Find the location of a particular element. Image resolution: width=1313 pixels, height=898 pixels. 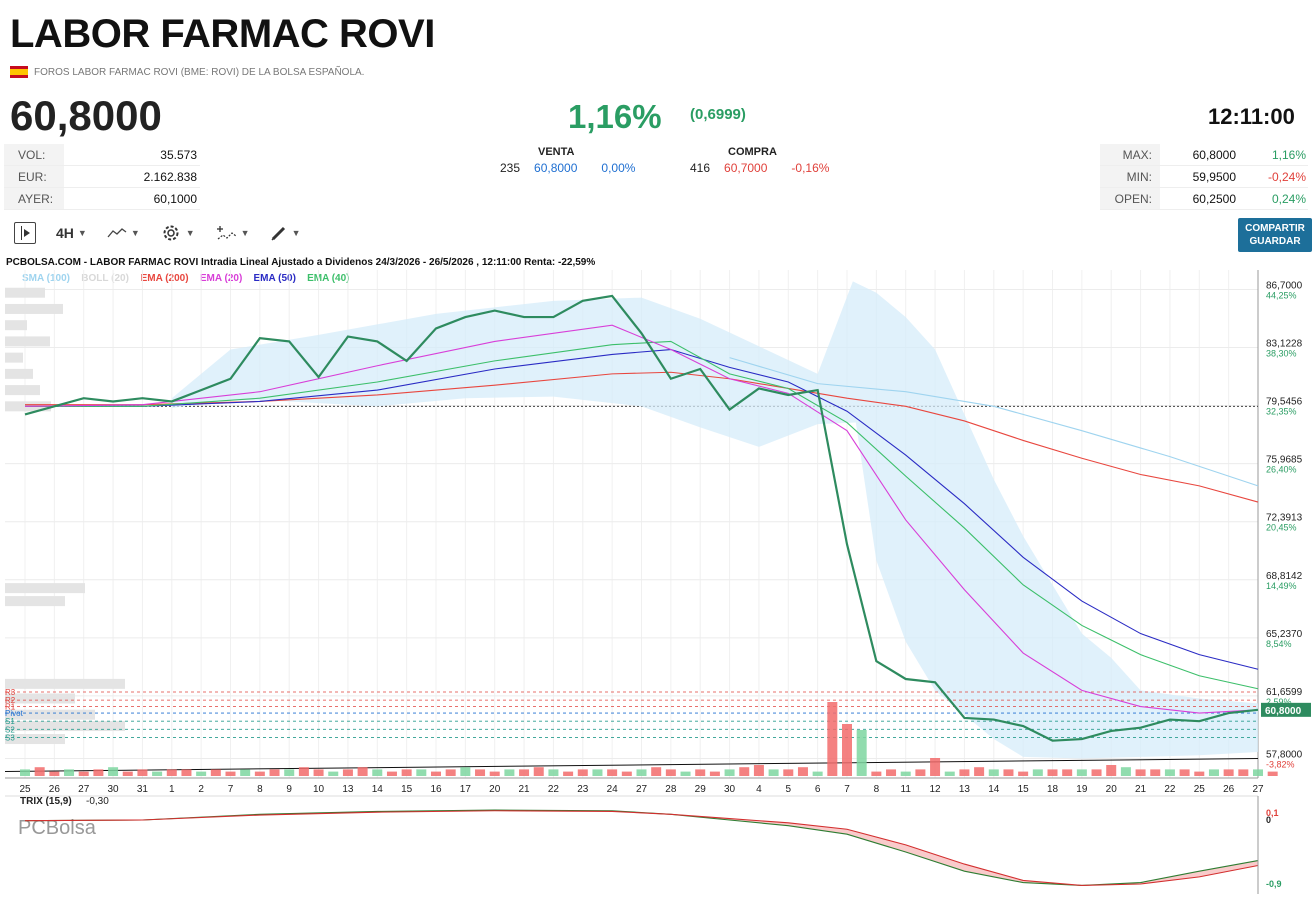

drawing-tools-dropdown: ▼ is located at coordinates (285, 233).